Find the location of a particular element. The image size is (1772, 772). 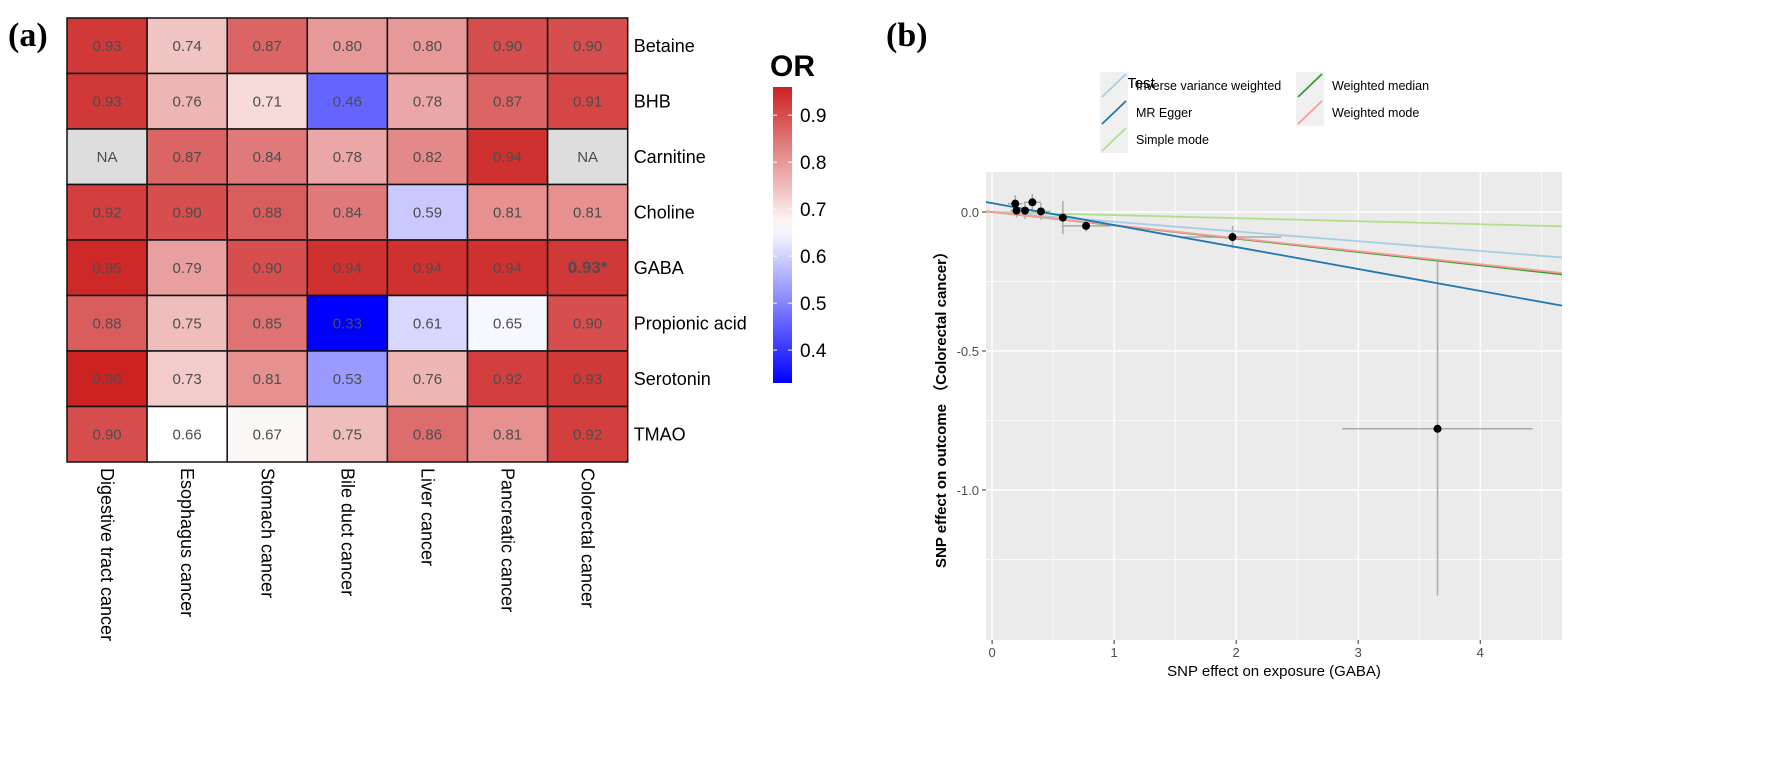

colorbar-tick-label: 0.4 is located at coordinates (813, 351).